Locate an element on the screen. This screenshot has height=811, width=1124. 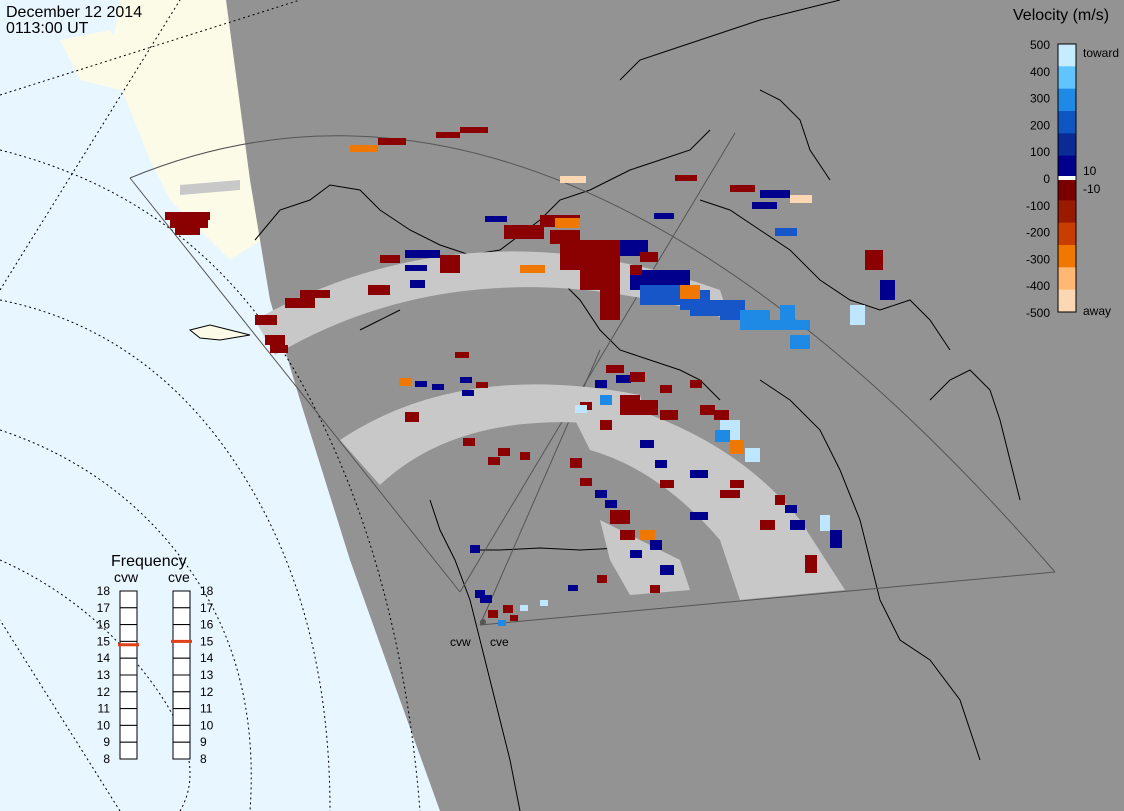
legend-title: Velocity (m/s) is located at coordinates (1061, 15).